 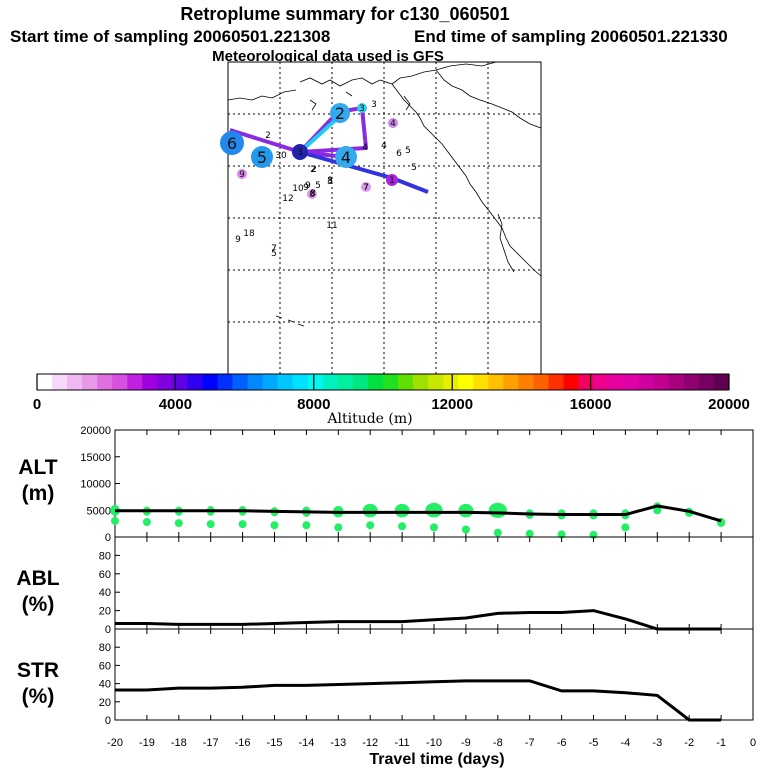 I want to click on colorbar-tick-labels: 0 4000 8000 12000 16000 20000, so click(x=391, y=393).